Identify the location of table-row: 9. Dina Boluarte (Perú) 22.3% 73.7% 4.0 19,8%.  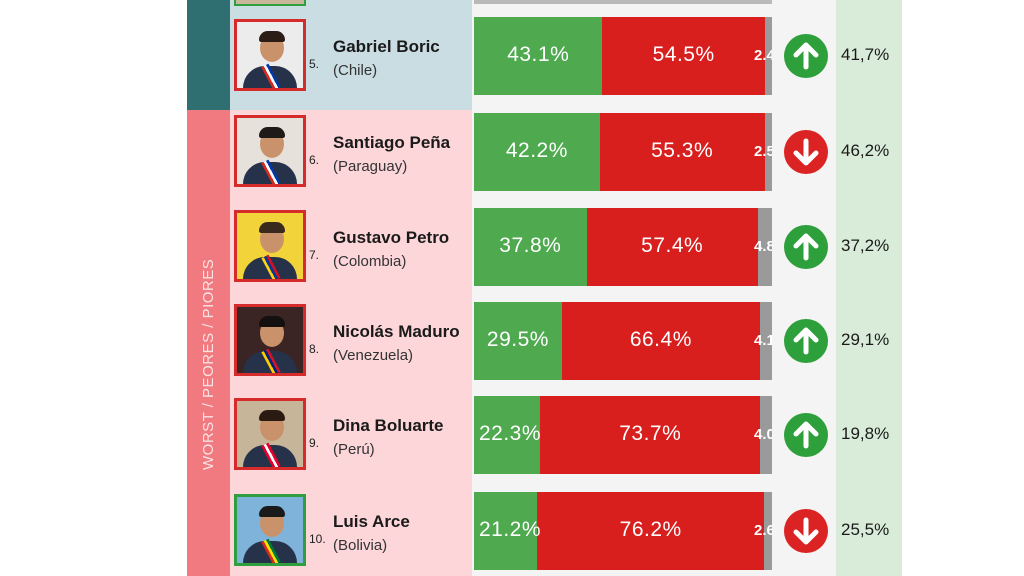
(512, 435).